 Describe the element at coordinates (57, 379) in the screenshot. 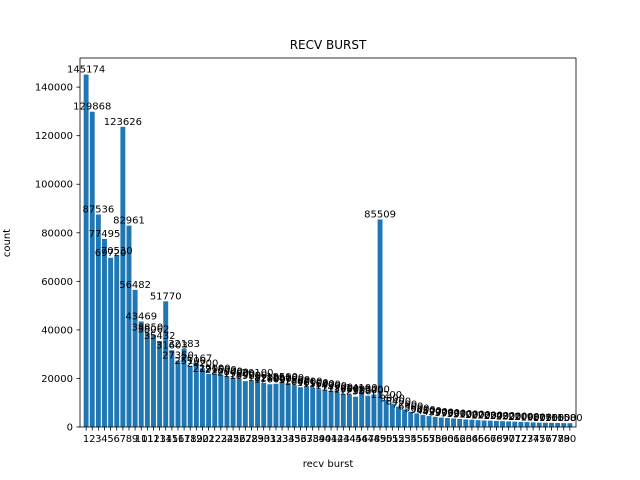

I see `y-tick-label-20000: 20000` at that location.